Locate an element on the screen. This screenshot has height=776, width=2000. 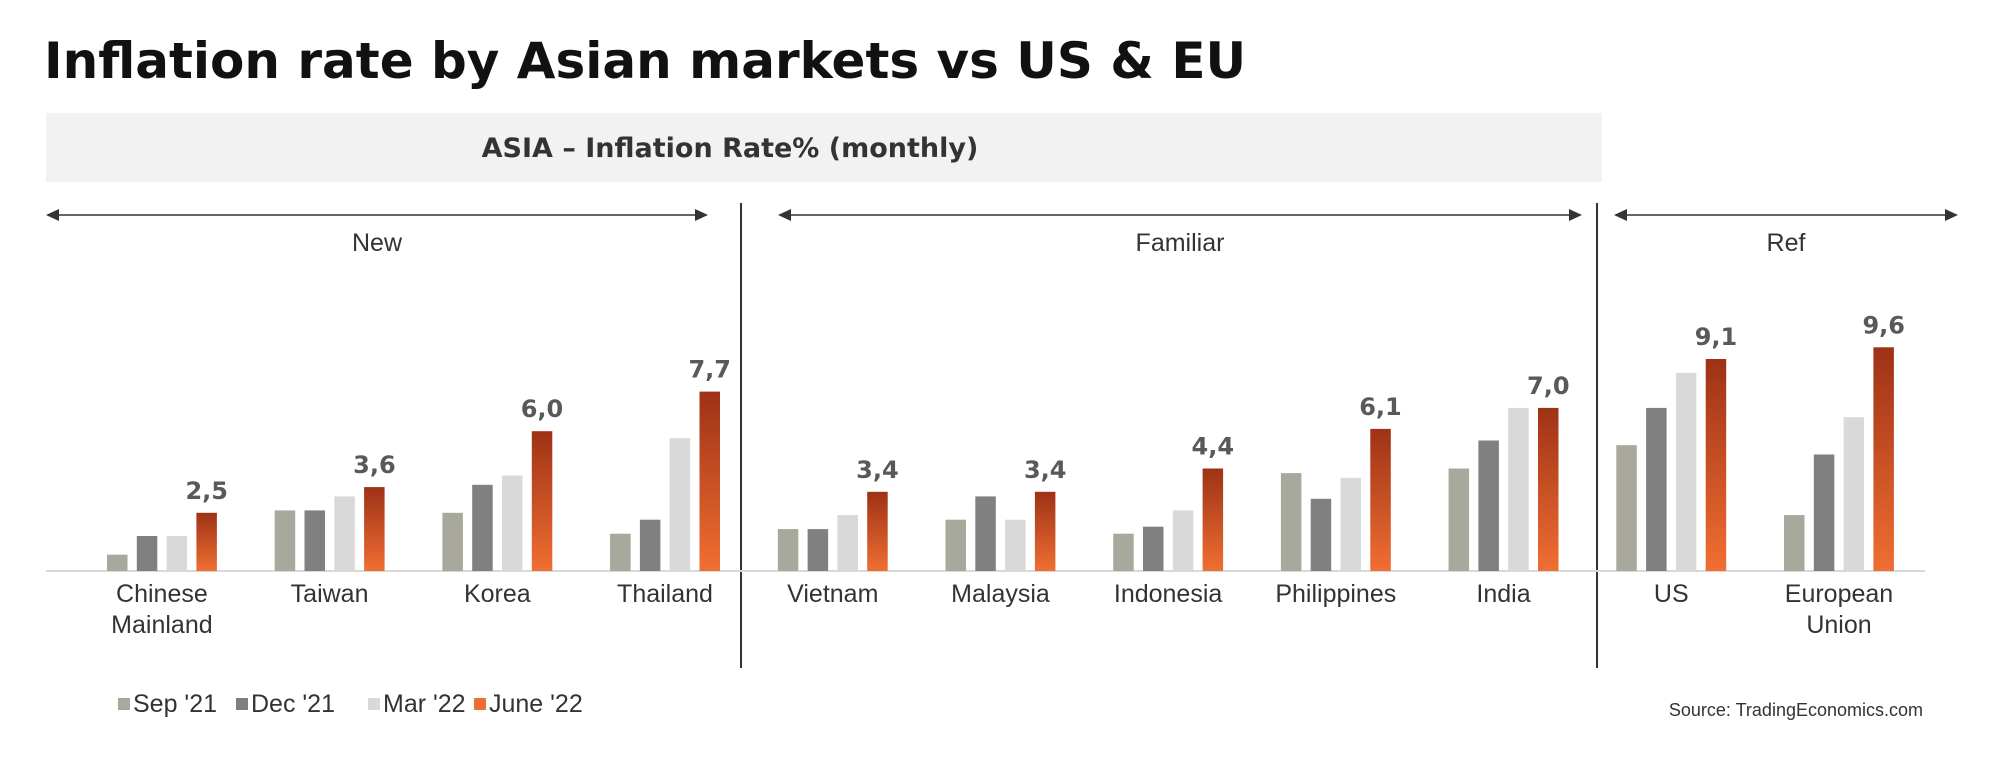
data-label-9: 7,0 is located at coordinates (1548, 386).